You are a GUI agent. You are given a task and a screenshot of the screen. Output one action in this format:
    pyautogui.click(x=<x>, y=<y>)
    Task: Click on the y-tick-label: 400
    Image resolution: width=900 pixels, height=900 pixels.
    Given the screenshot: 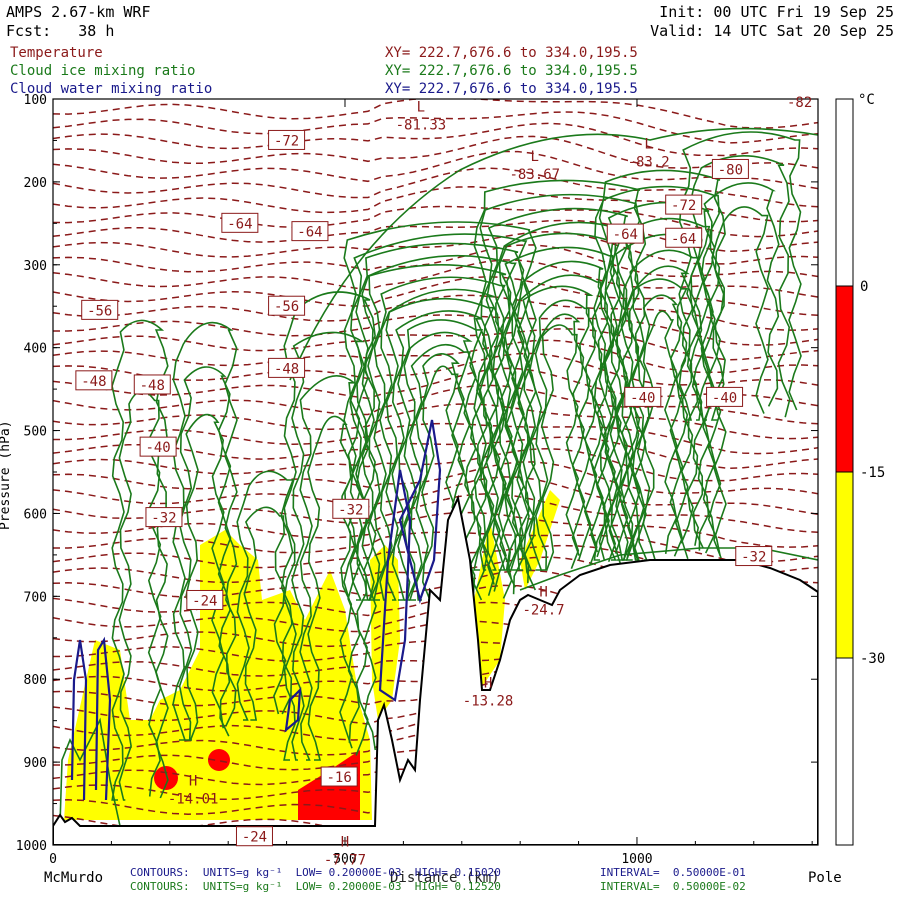 What is the action you would take?
    pyautogui.click(x=35, y=349)
    